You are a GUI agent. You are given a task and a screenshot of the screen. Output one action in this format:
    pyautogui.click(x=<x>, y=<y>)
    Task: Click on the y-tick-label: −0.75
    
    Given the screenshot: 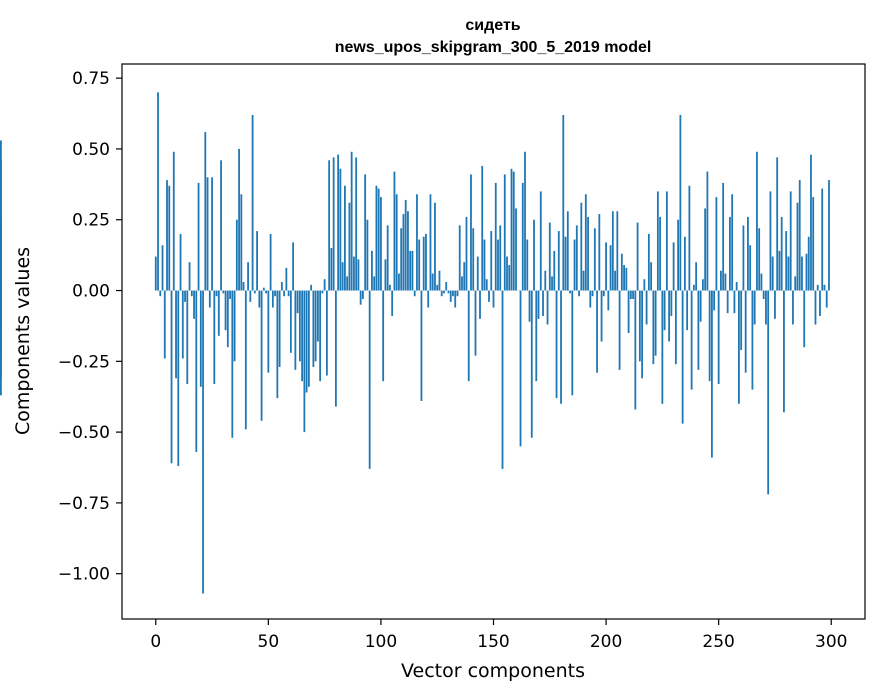 What is the action you would take?
    pyautogui.click(x=84, y=504)
    